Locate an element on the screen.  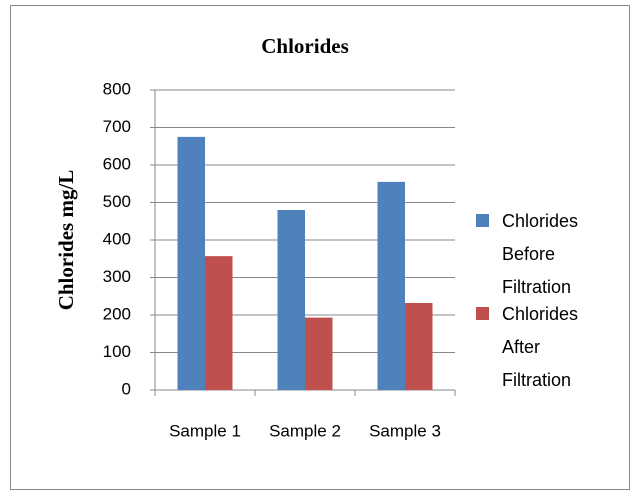
x-tick-label: Sample 1 is located at coordinates (205, 430).